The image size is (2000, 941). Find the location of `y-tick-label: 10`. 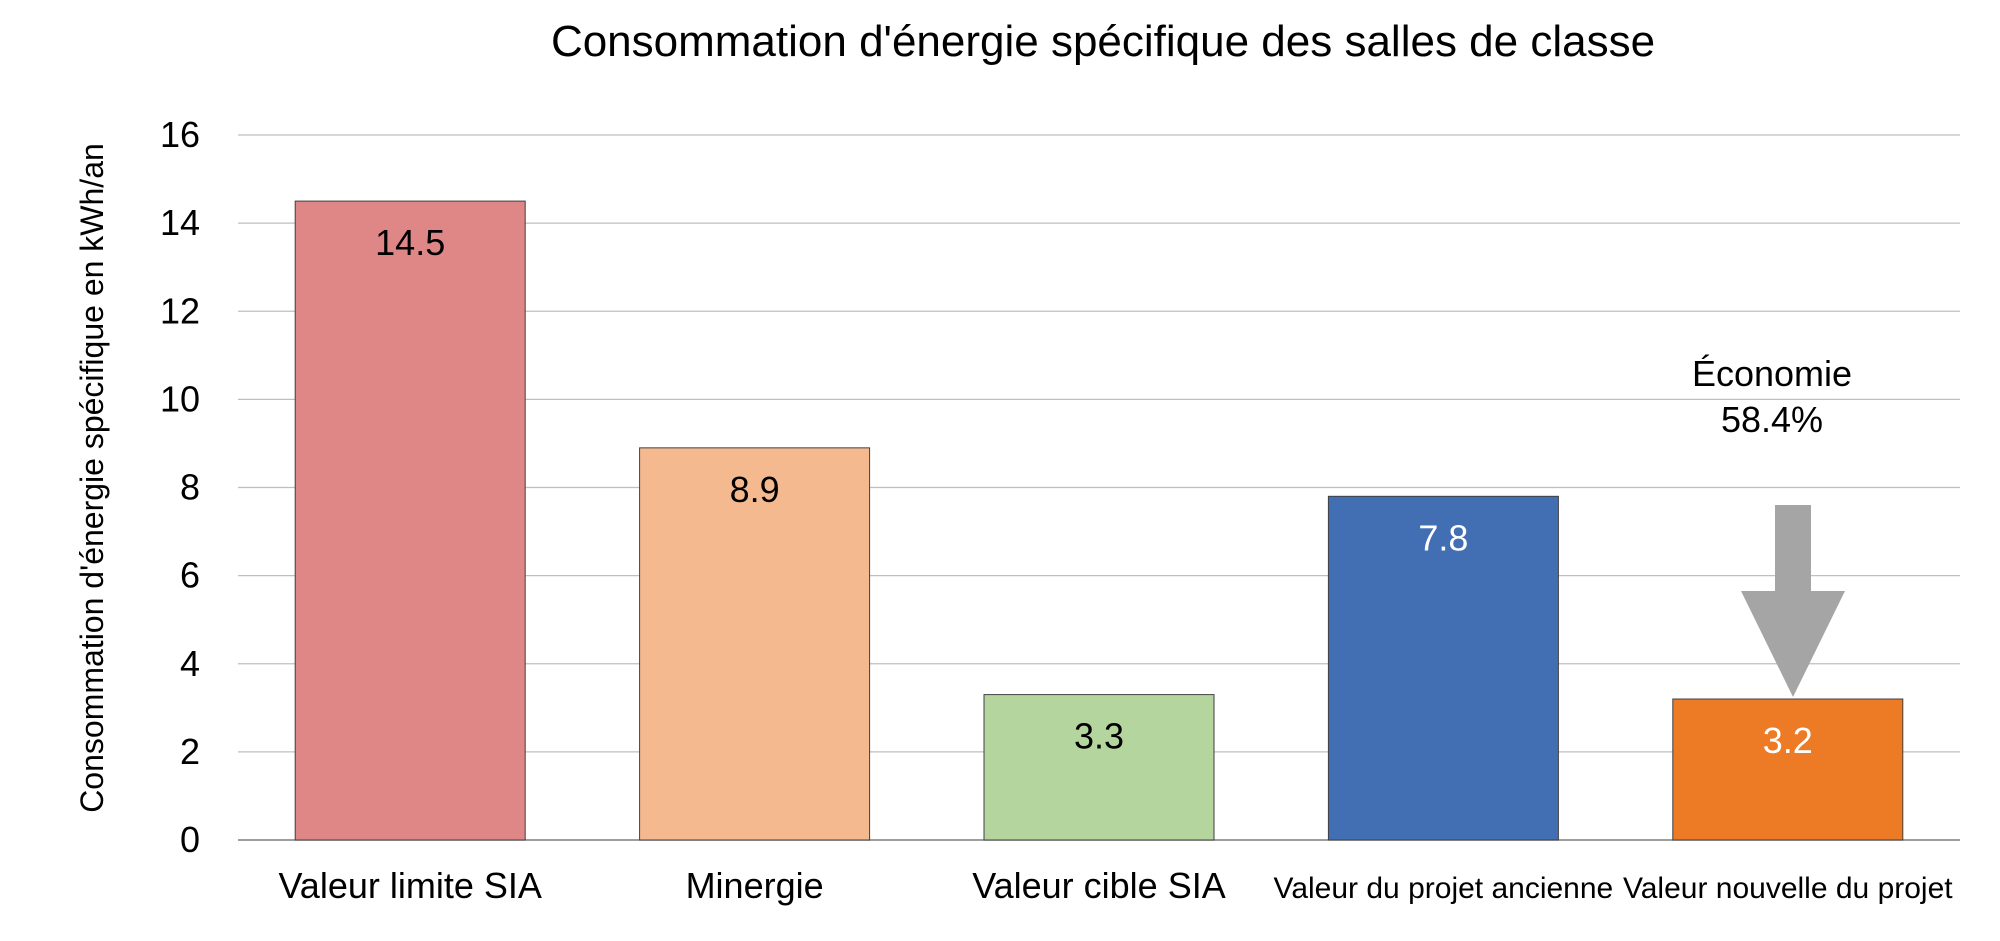

y-tick-label: 10 is located at coordinates (180, 398).